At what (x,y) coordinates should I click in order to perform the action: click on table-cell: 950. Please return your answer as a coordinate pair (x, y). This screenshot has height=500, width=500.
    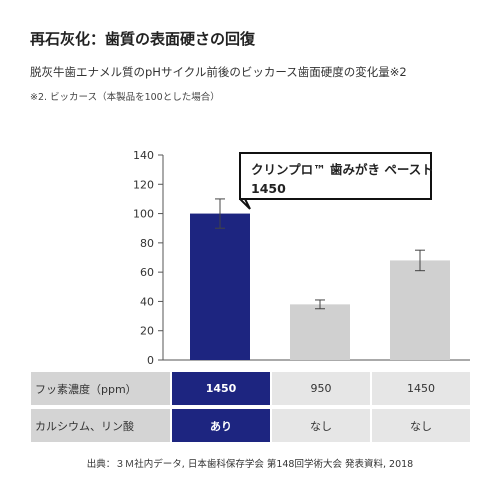
    Looking at the image, I should click on (320, 388).